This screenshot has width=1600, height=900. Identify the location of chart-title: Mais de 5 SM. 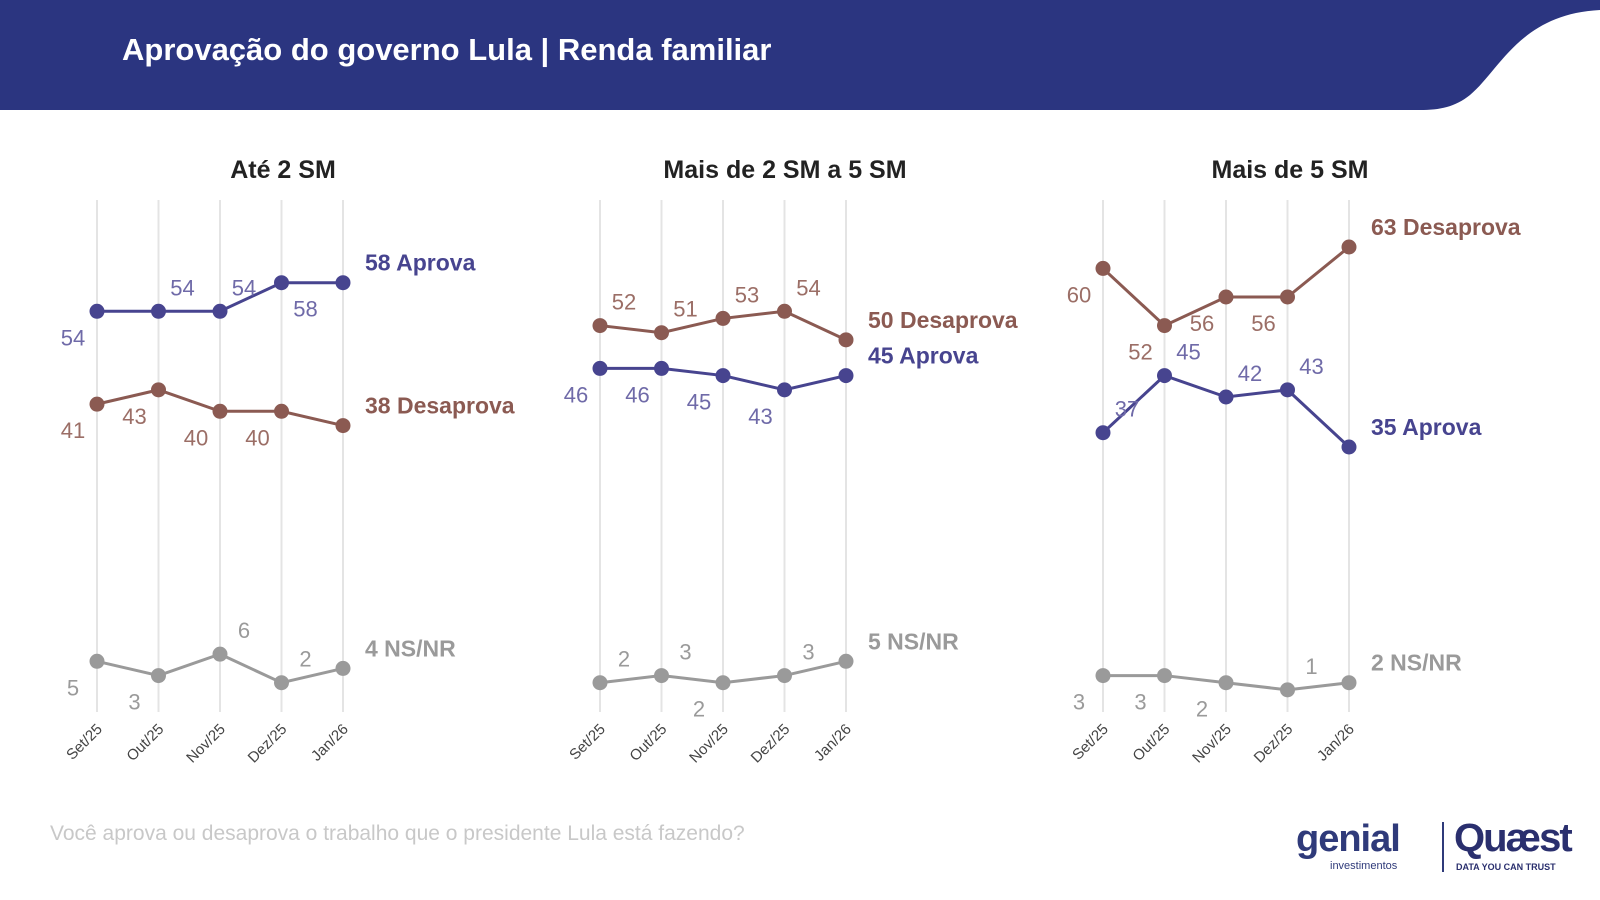
(1290, 170).